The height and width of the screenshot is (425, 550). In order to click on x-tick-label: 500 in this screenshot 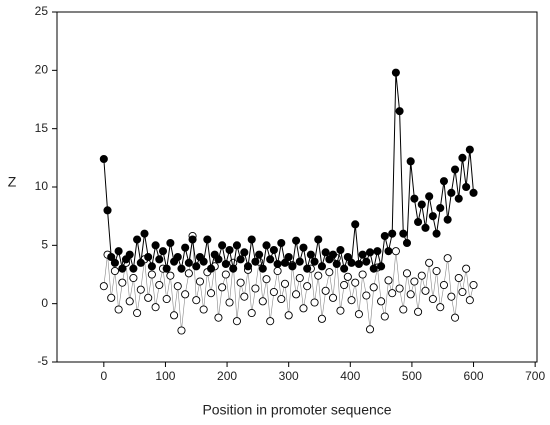, I will do `click(412, 376)`.